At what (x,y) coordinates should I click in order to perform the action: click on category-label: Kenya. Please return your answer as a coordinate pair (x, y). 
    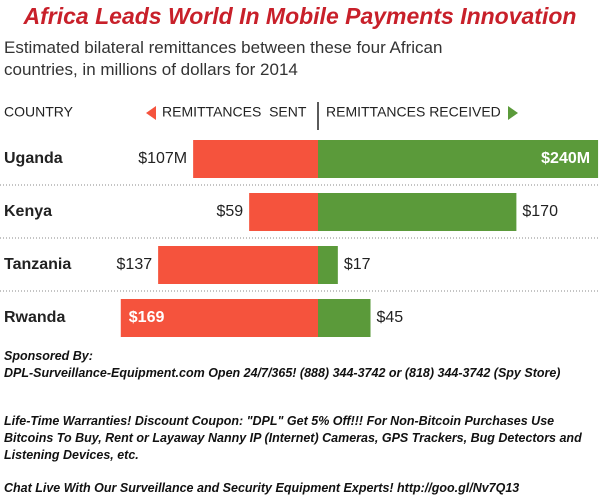
    Looking at the image, I should click on (28, 211).